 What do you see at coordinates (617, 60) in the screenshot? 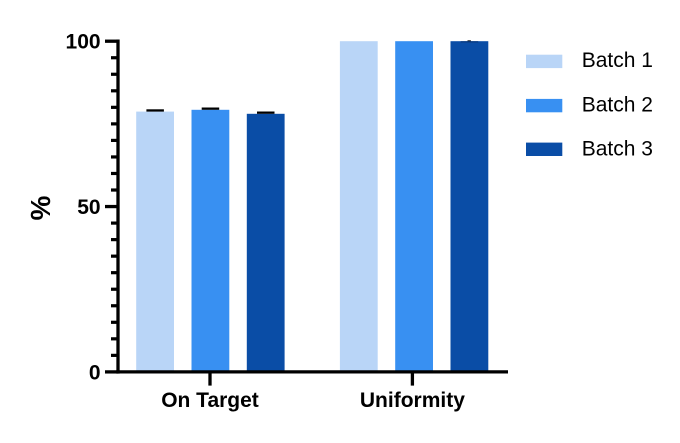
I see `svg-text: Batch 1` at bounding box center [617, 60].